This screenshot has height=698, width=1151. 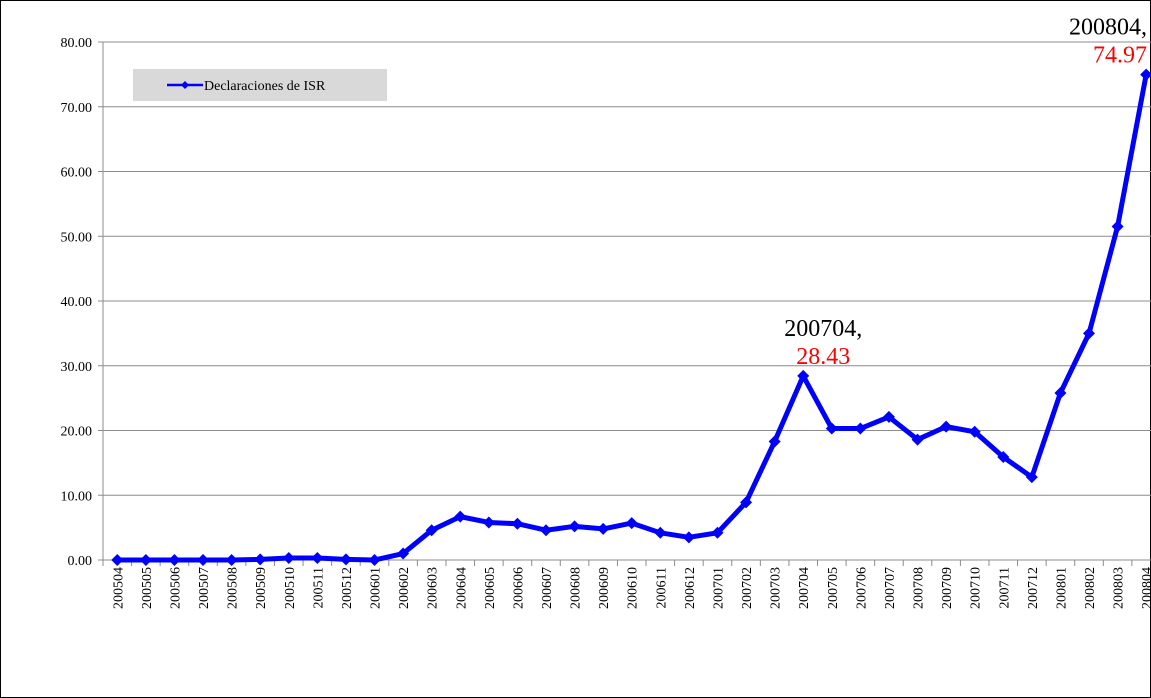 What do you see at coordinates (175, 588) in the screenshot?
I see `x-tick-label: 200506` at bounding box center [175, 588].